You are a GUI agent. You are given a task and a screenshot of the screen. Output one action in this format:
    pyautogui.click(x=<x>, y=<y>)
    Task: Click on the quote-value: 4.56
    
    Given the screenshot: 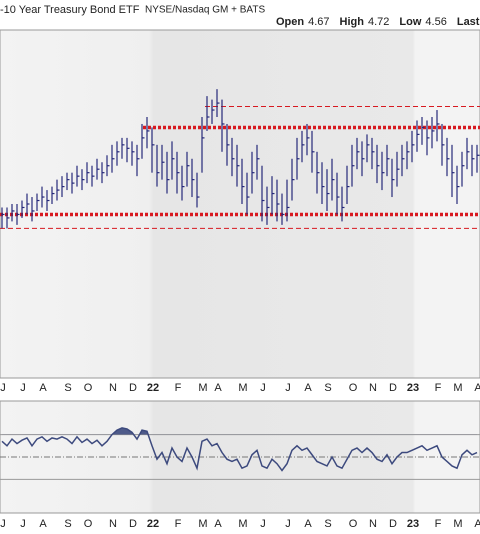 What is the action you would take?
    pyautogui.click(x=435, y=22)
    